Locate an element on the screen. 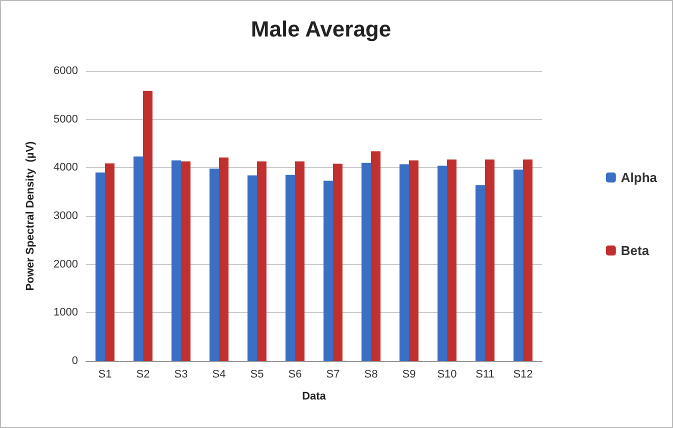 This screenshot has width=673, height=428. y-axis-title: Power Spectral Density (µV) is located at coordinates (30, 215).